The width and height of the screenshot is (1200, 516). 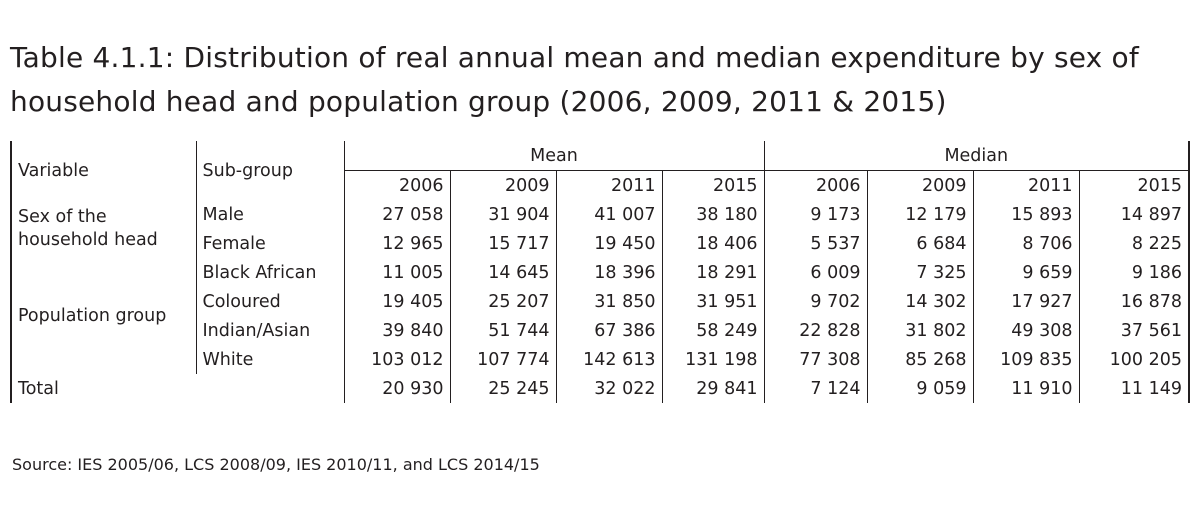 What do you see at coordinates (713, 359) in the screenshot?
I see `value-cell: 131 198` at bounding box center [713, 359].